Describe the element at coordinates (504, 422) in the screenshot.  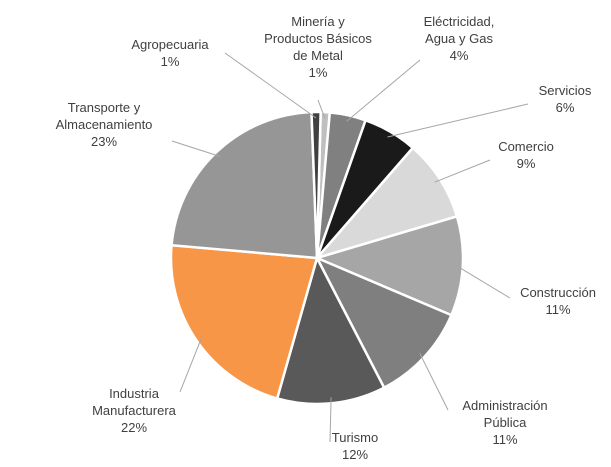
I see `slice-label-5: Administración Pública 11%` at that location.